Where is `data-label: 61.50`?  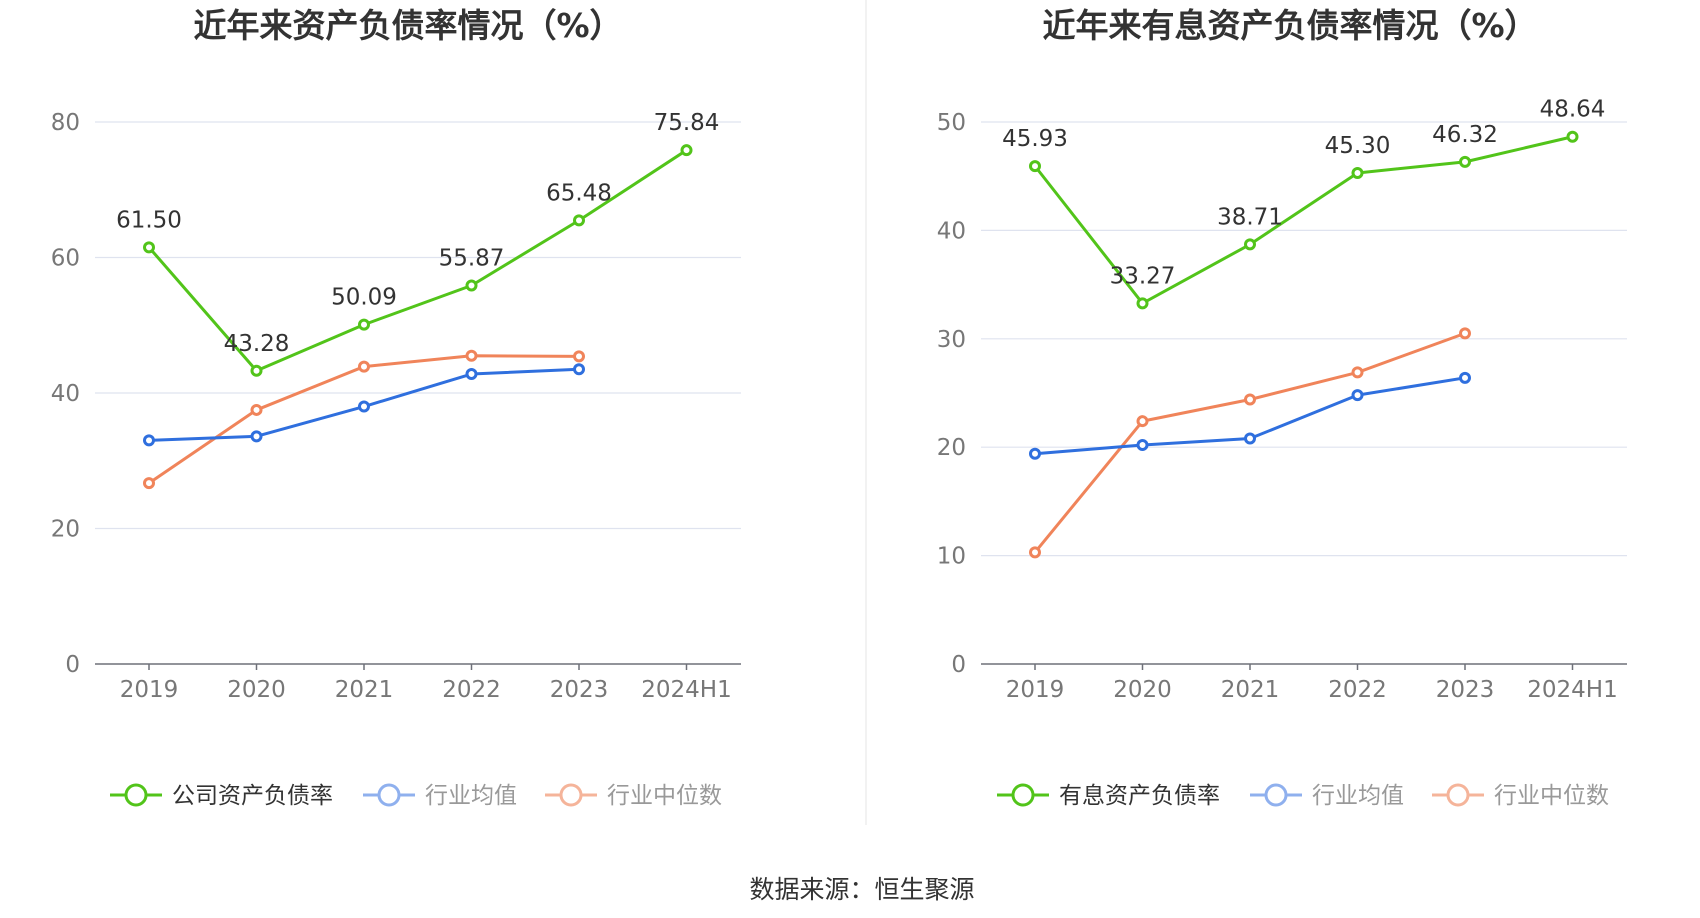
data-label: 61.50 is located at coordinates (149, 220).